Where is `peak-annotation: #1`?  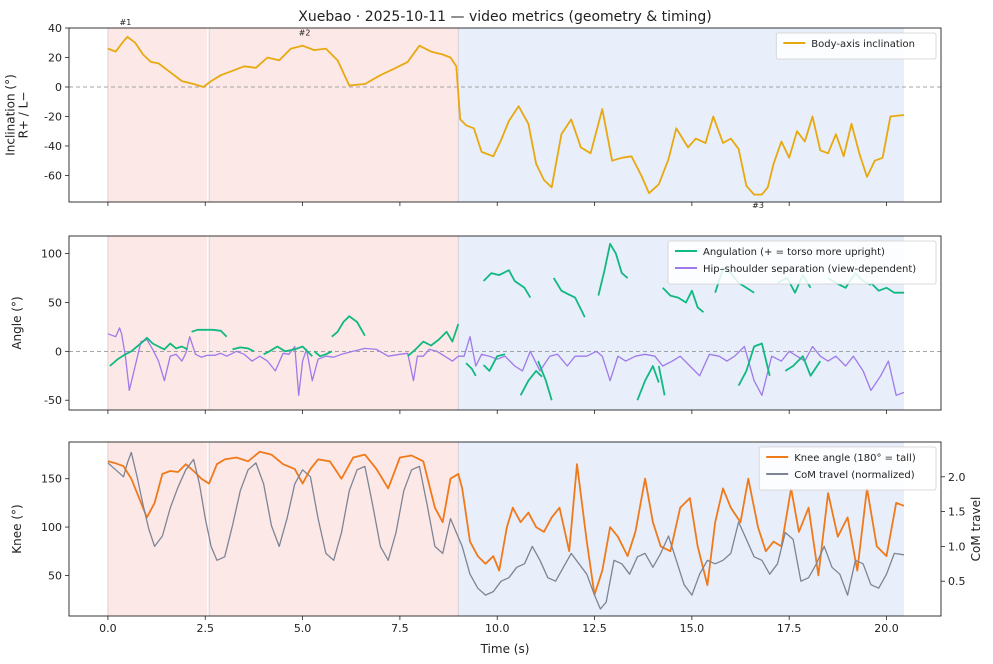
peak-annotation: #1 is located at coordinates (126, 22).